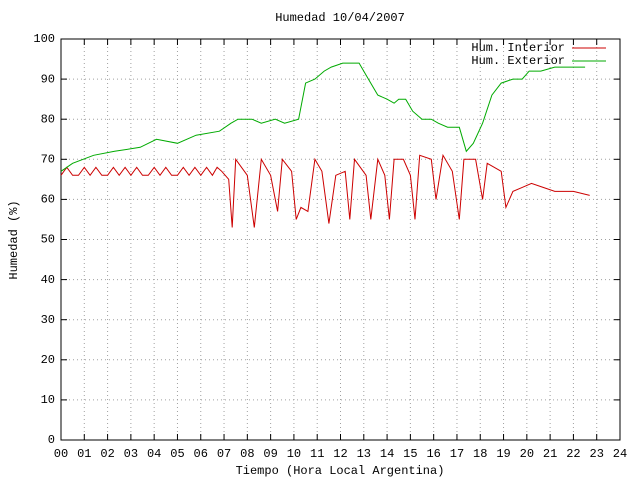 The width and height of the screenshot is (640, 480). I want to click on x-tick-label: 14, so click(387, 454).